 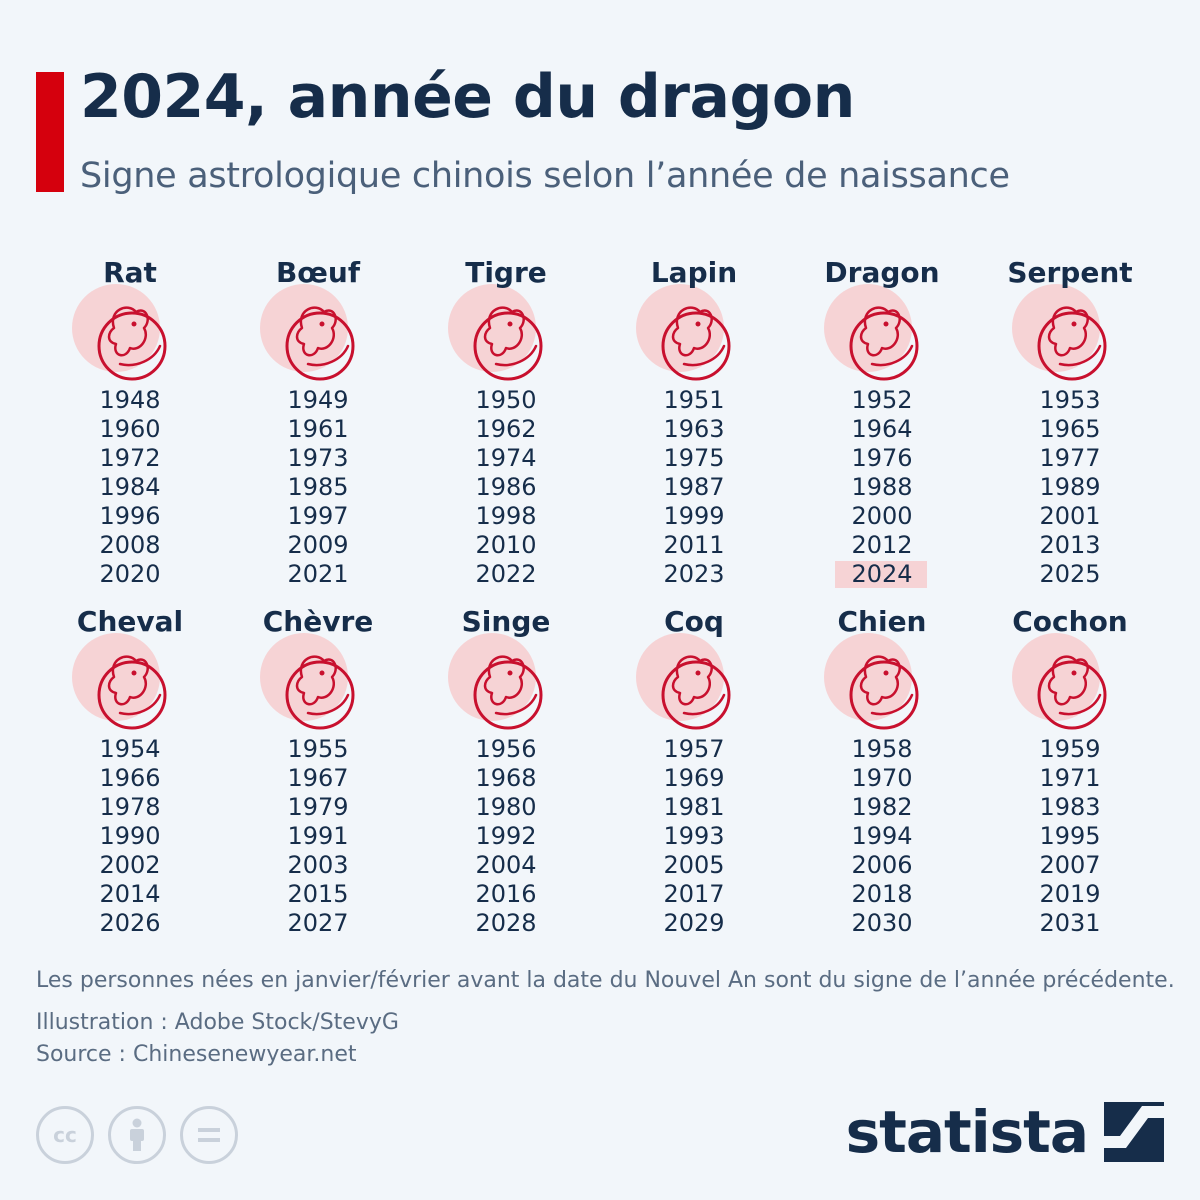 I want to click on sign-name: Lapin, so click(x=694, y=272).